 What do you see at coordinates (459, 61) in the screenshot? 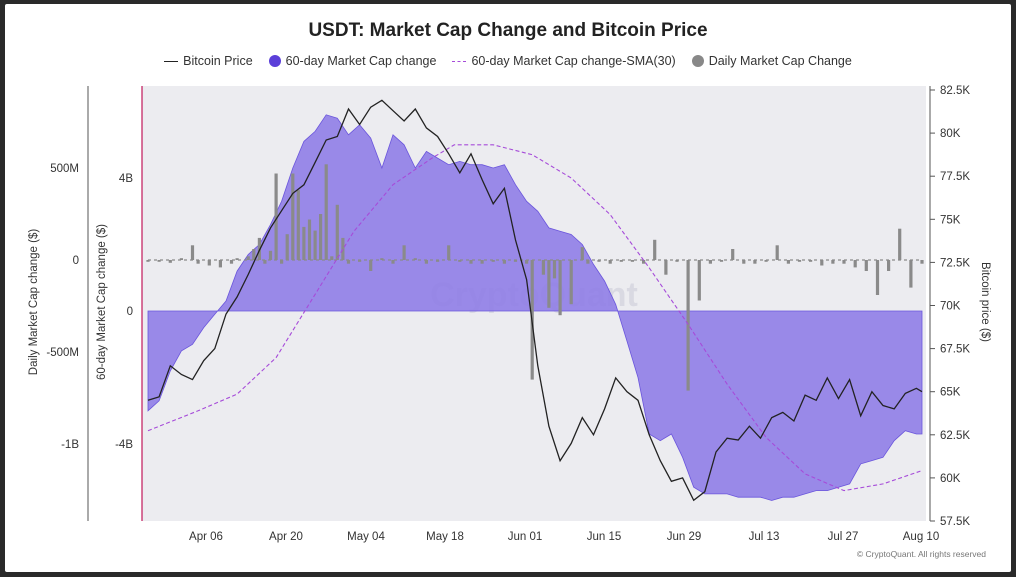
I see `dashed-line-swatch-icon` at bounding box center [459, 61].